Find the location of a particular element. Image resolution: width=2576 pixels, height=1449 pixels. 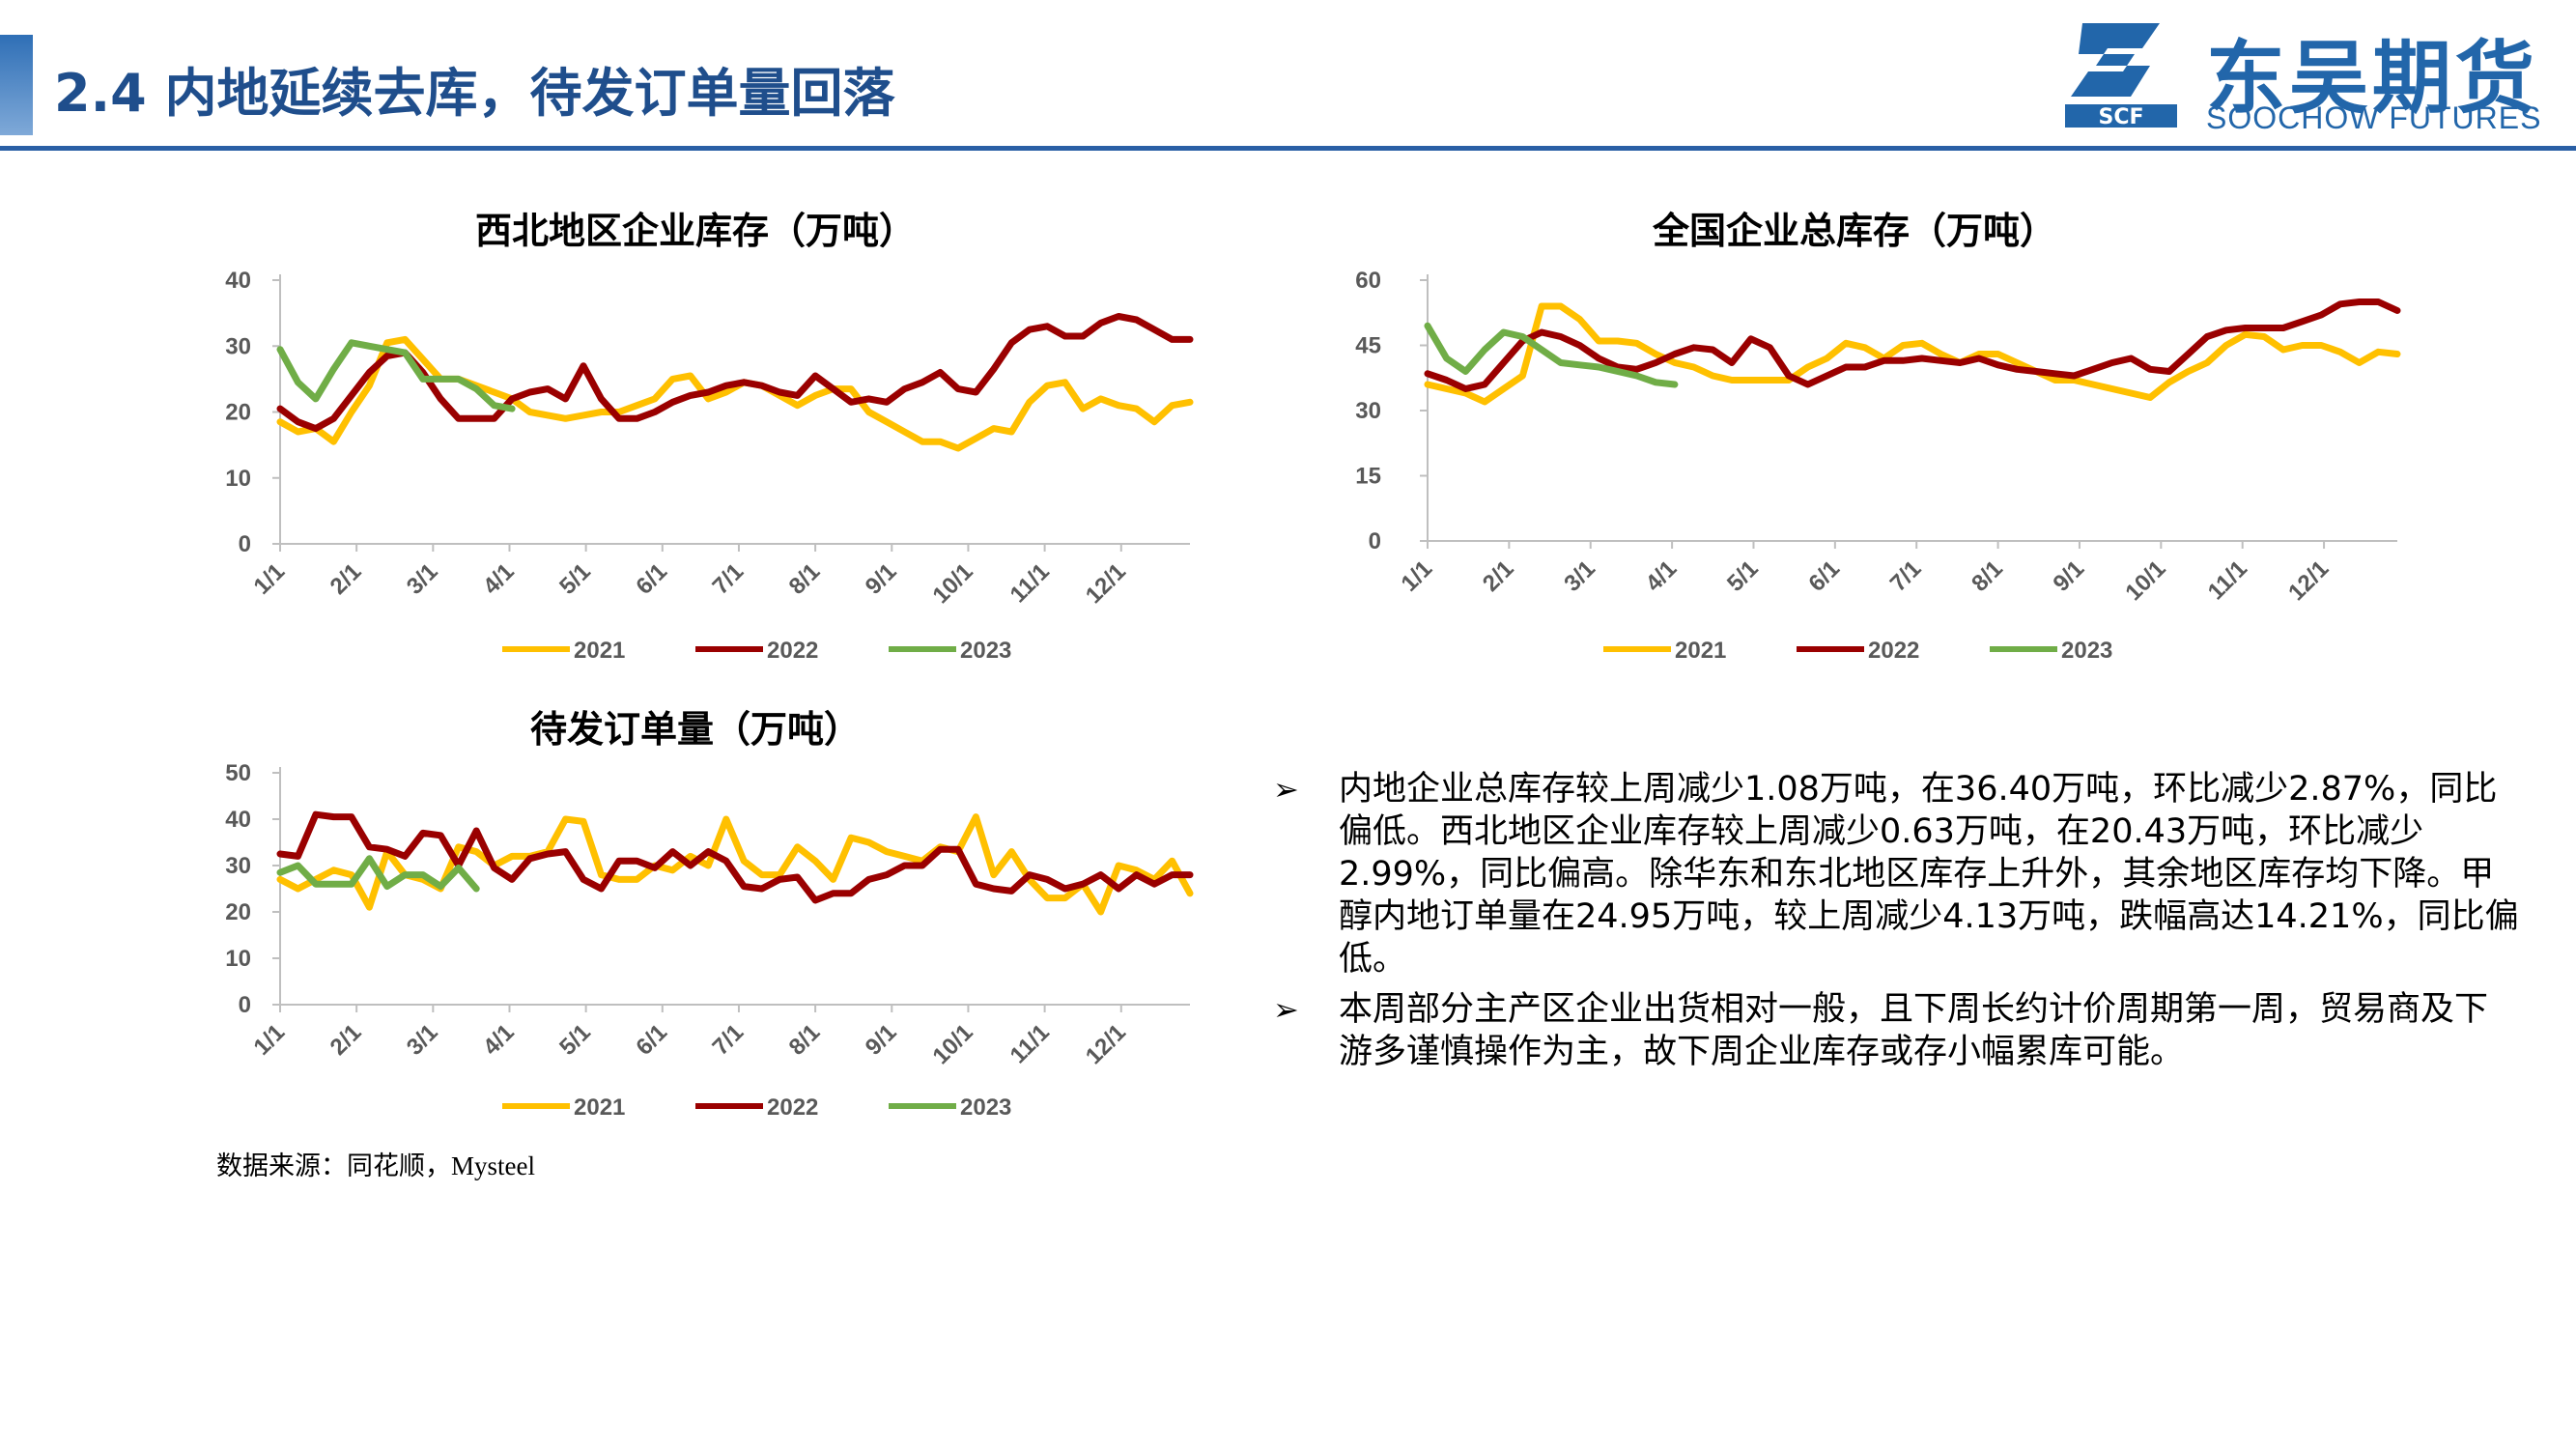

logo-chinese-name: 东吴期货 is located at coordinates (2372, 79).